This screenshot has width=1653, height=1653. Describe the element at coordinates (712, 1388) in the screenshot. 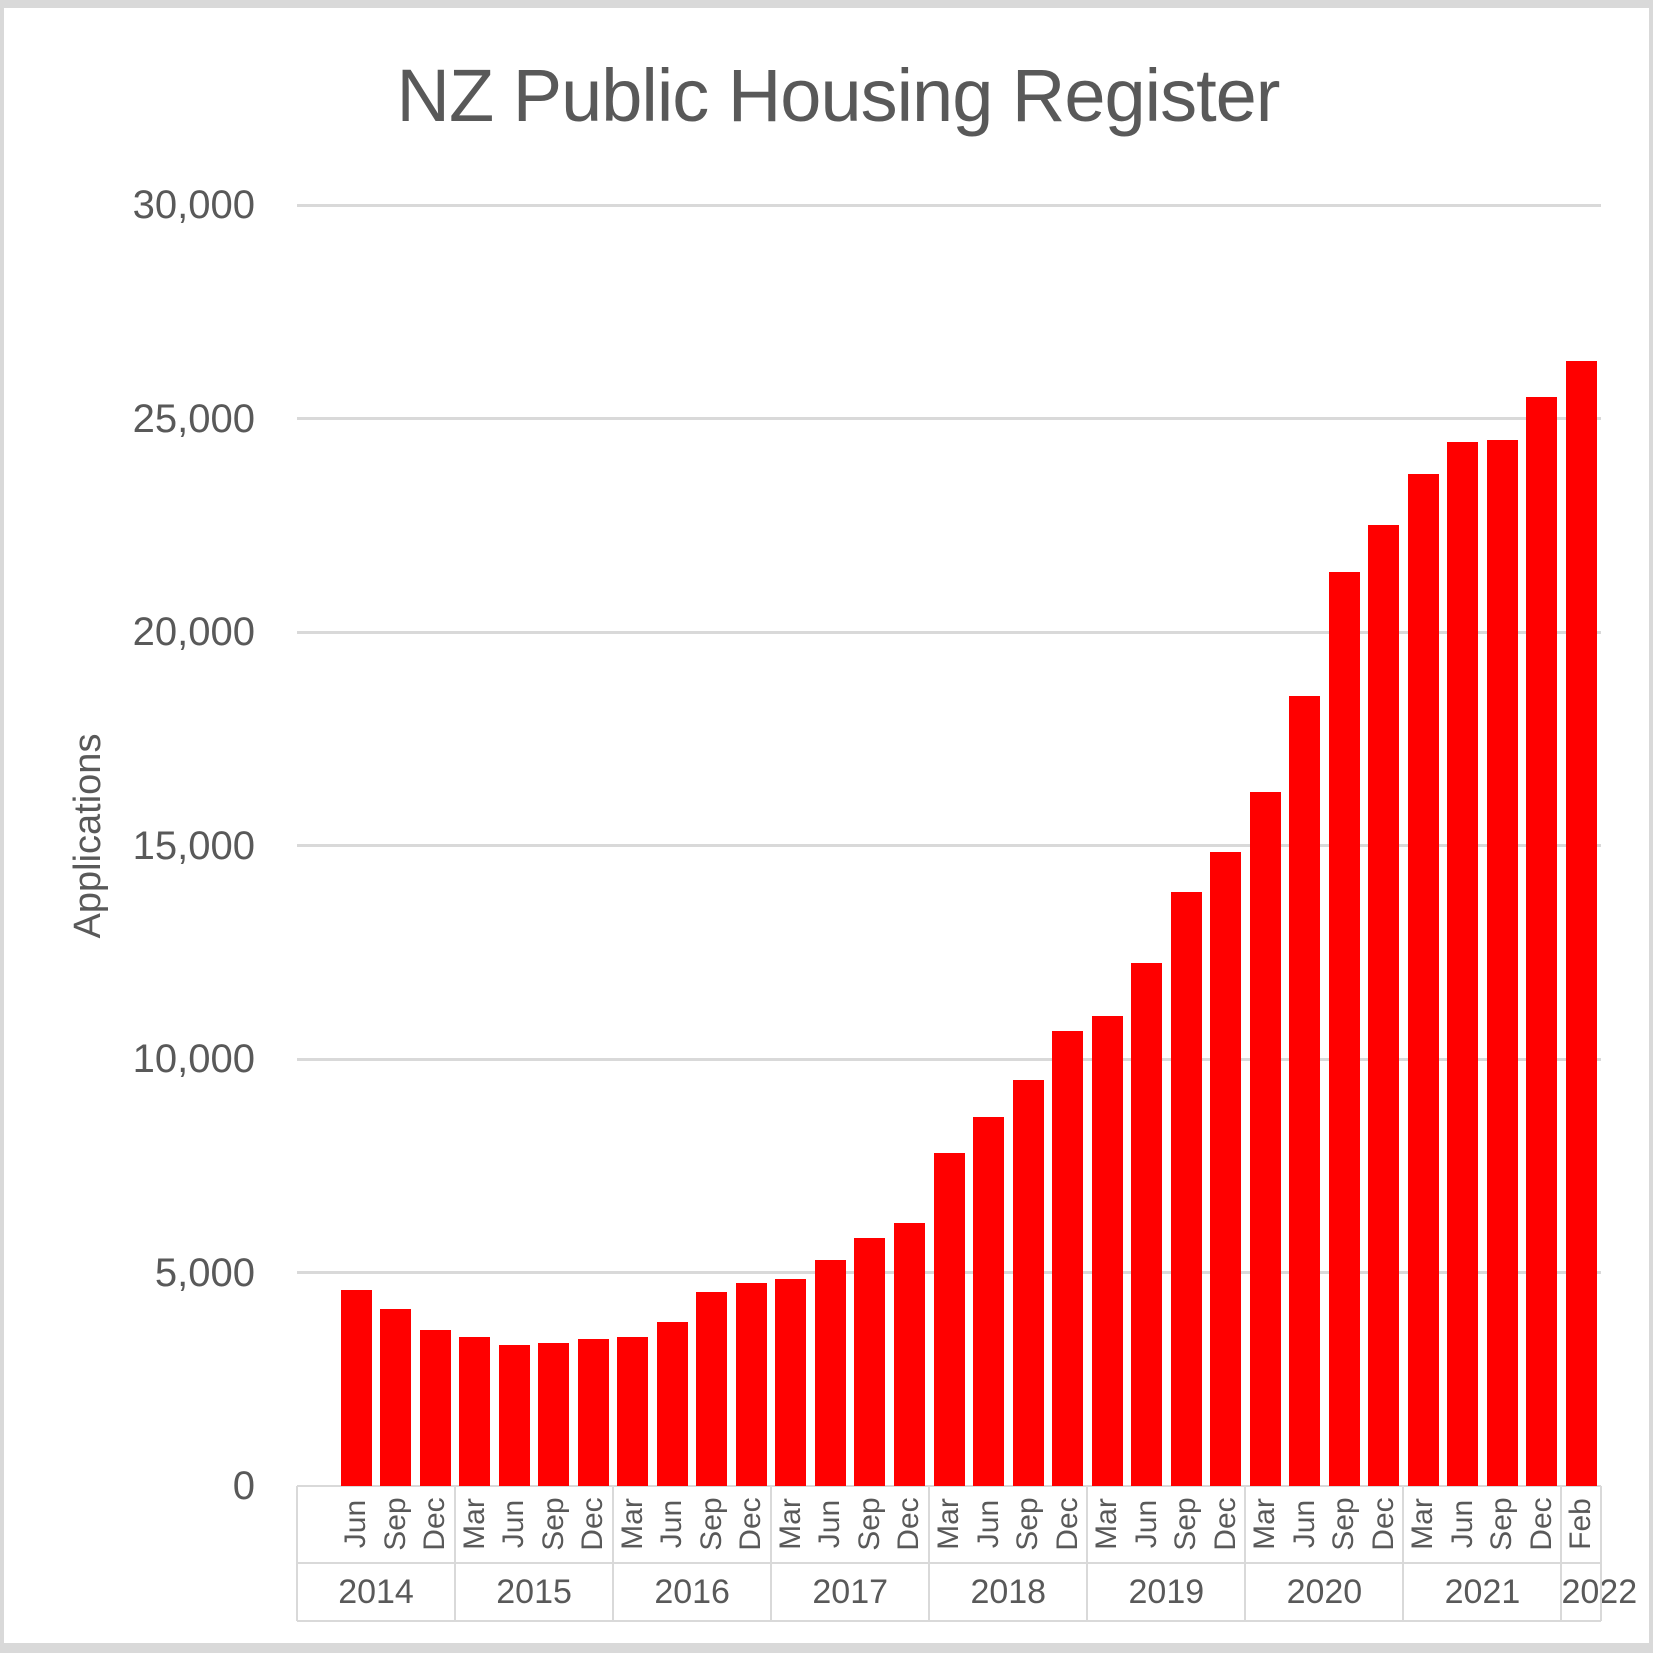

I see `bar-sep-2016` at that location.